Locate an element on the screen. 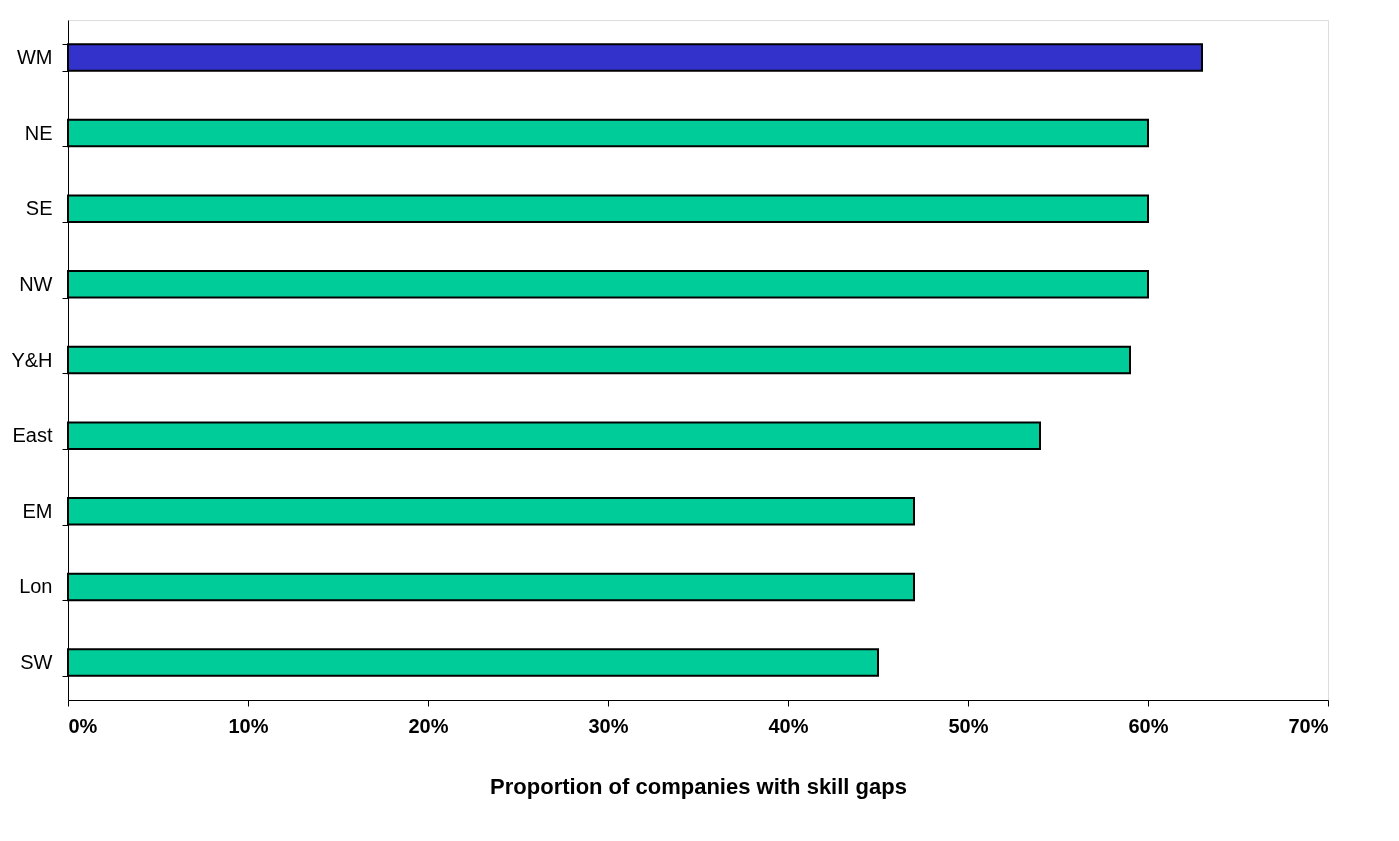 Image resolution: width=1399 pixels, height=841 pixels. x-tick-label: 30% is located at coordinates (608, 725).